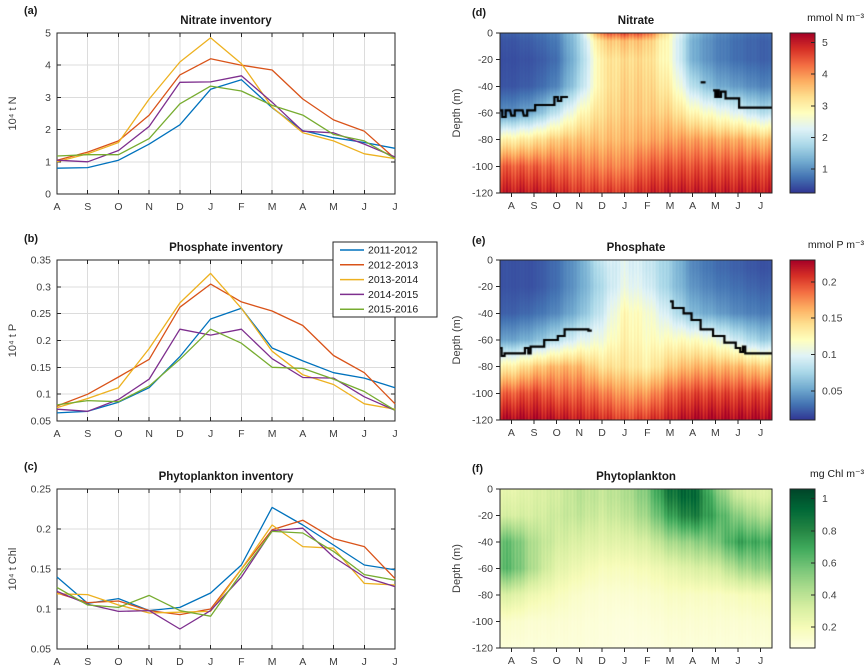  I want to click on x-tick-label: S, so click(533, 206).